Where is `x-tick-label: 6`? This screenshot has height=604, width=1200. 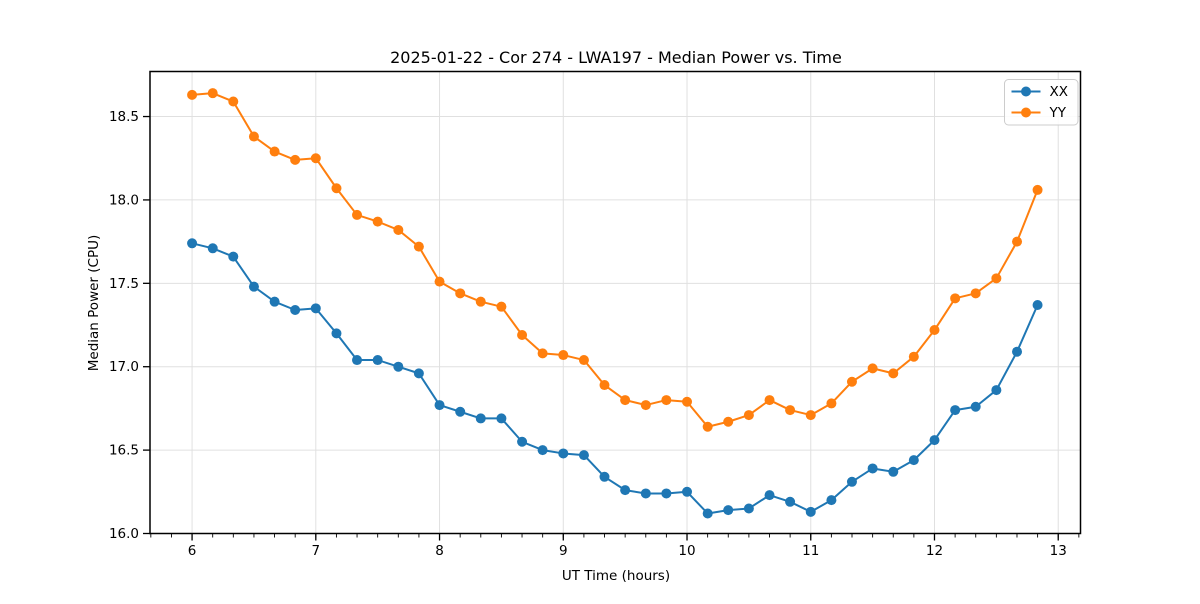 x-tick-label: 6 is located at coordinates (192, 551).